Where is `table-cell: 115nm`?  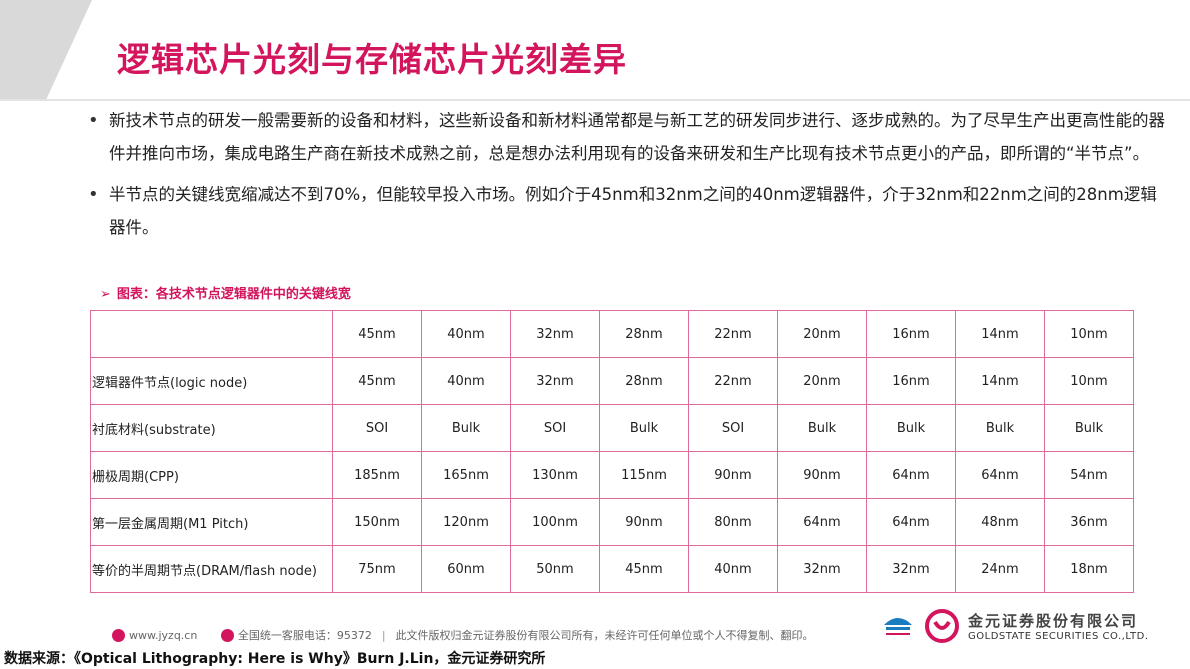 table-cell: 115nm is located at coordinates (644, 475).